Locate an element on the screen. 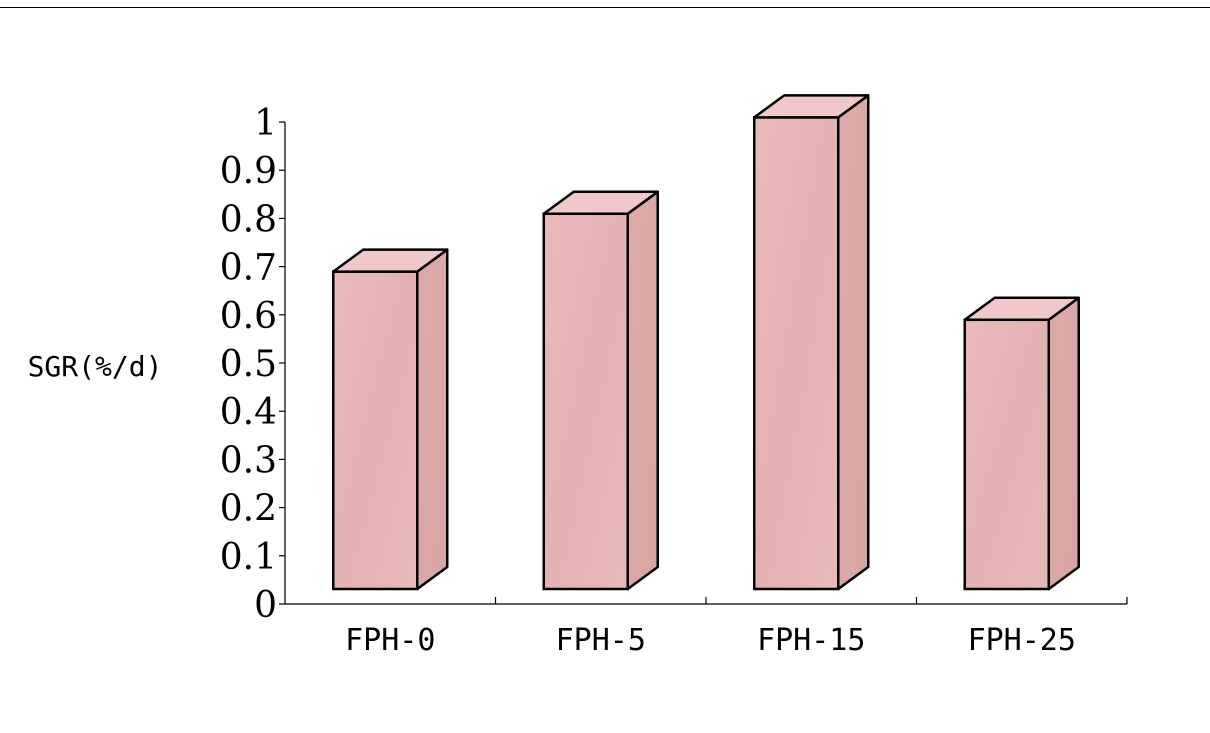  y-tick-label: 0.1 is located at coordinates (248, 557).